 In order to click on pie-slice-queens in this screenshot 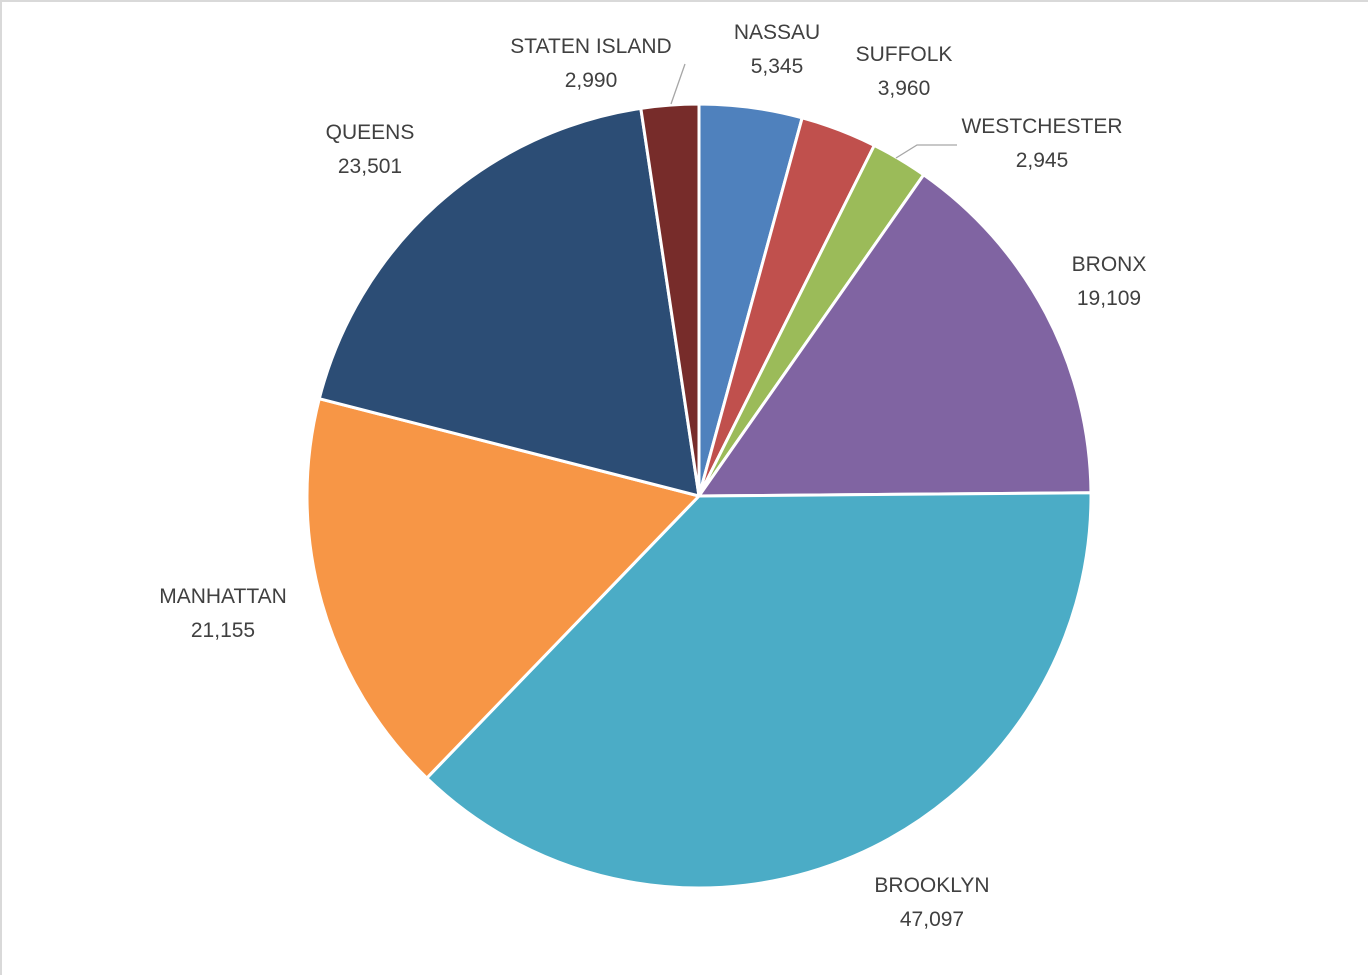, I will do `click(509, 302)`.